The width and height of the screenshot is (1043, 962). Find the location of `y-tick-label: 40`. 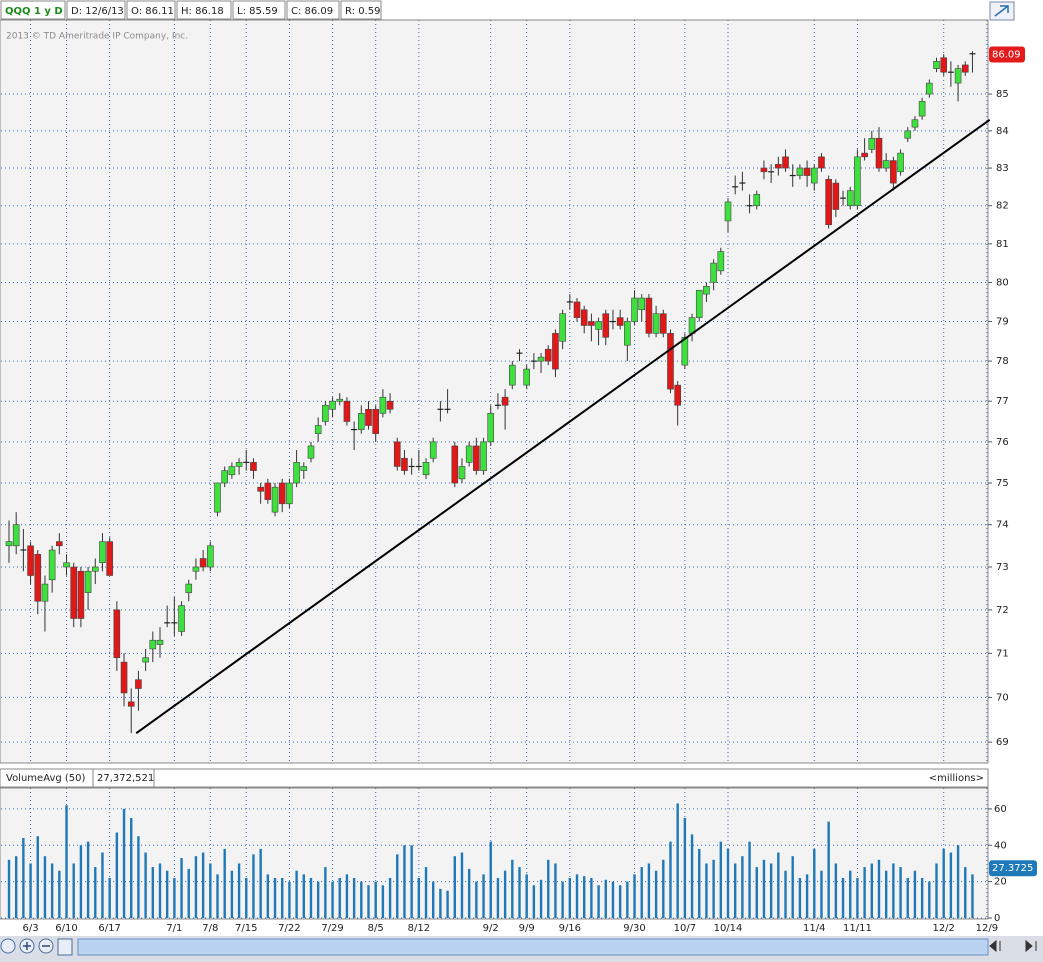

y-tick-label: 40 is located at coordinates (1000, 845).